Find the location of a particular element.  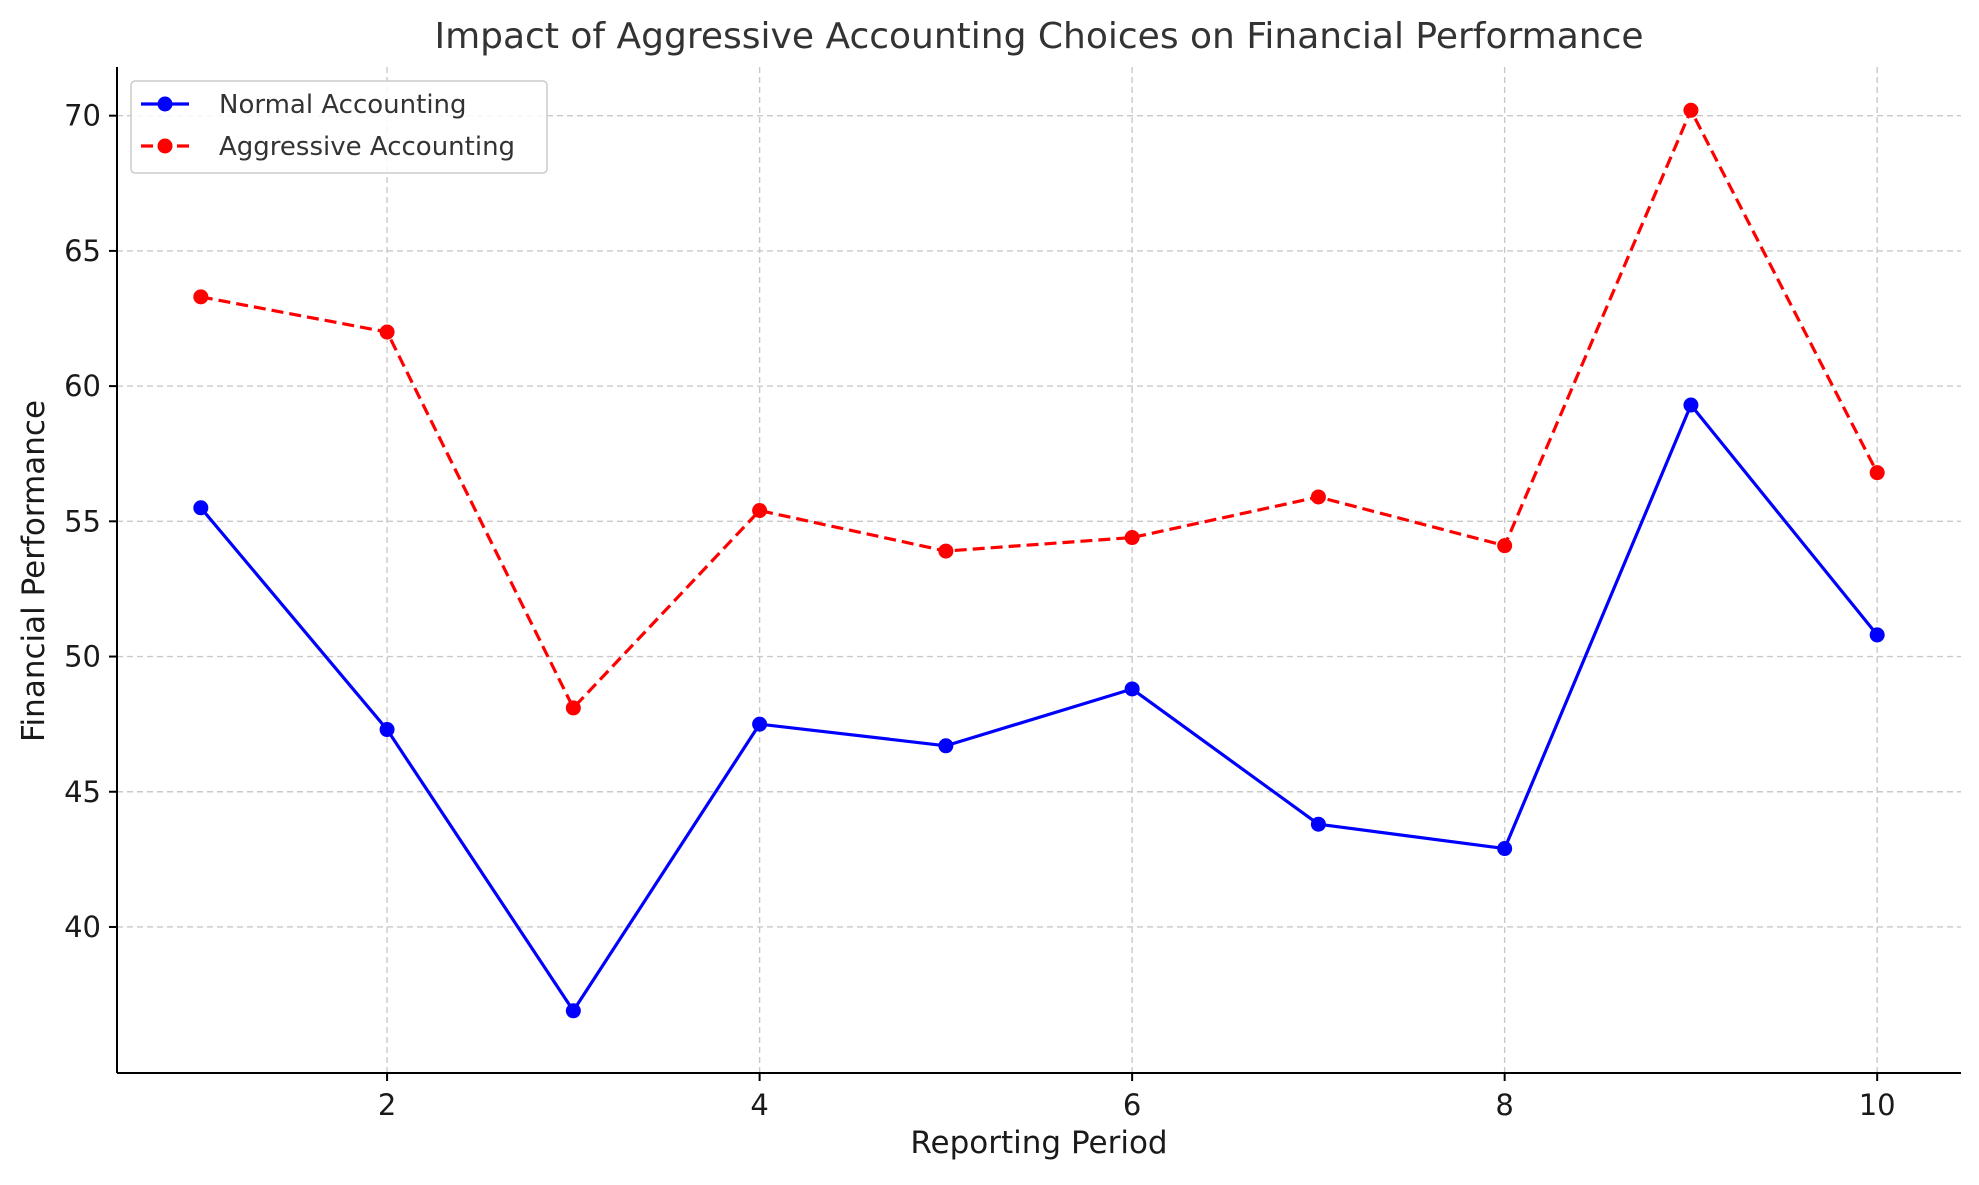

y-axis-label: Financial Performance is located at coordinates (34, 571).